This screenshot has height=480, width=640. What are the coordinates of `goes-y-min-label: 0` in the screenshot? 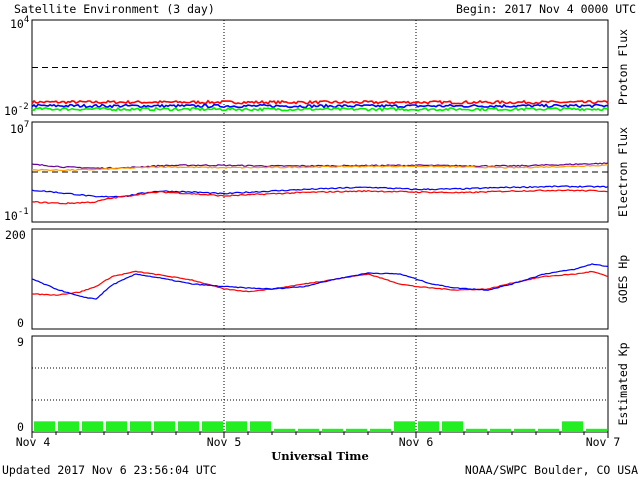 It's located at (20, 323).